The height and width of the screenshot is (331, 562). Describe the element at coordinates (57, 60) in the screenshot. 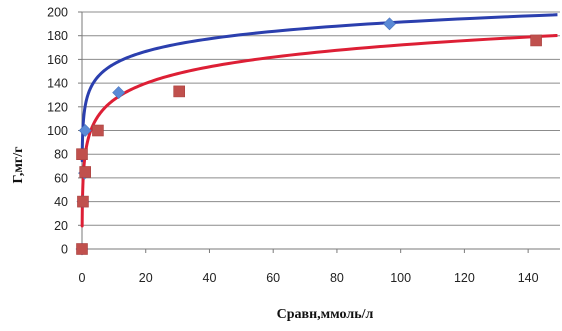

I see `y-tick-label: 160` at that location.